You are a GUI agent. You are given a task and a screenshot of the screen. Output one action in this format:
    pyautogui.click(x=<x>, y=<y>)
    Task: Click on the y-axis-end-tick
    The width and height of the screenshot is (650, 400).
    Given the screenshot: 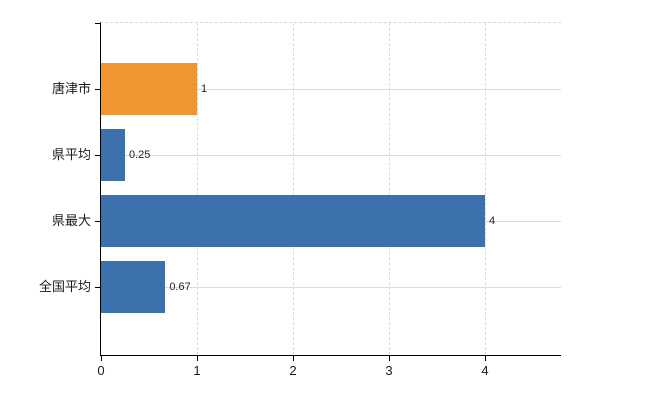 What is the action you would take?
    pyautogui.click(x=98, y=23)
    